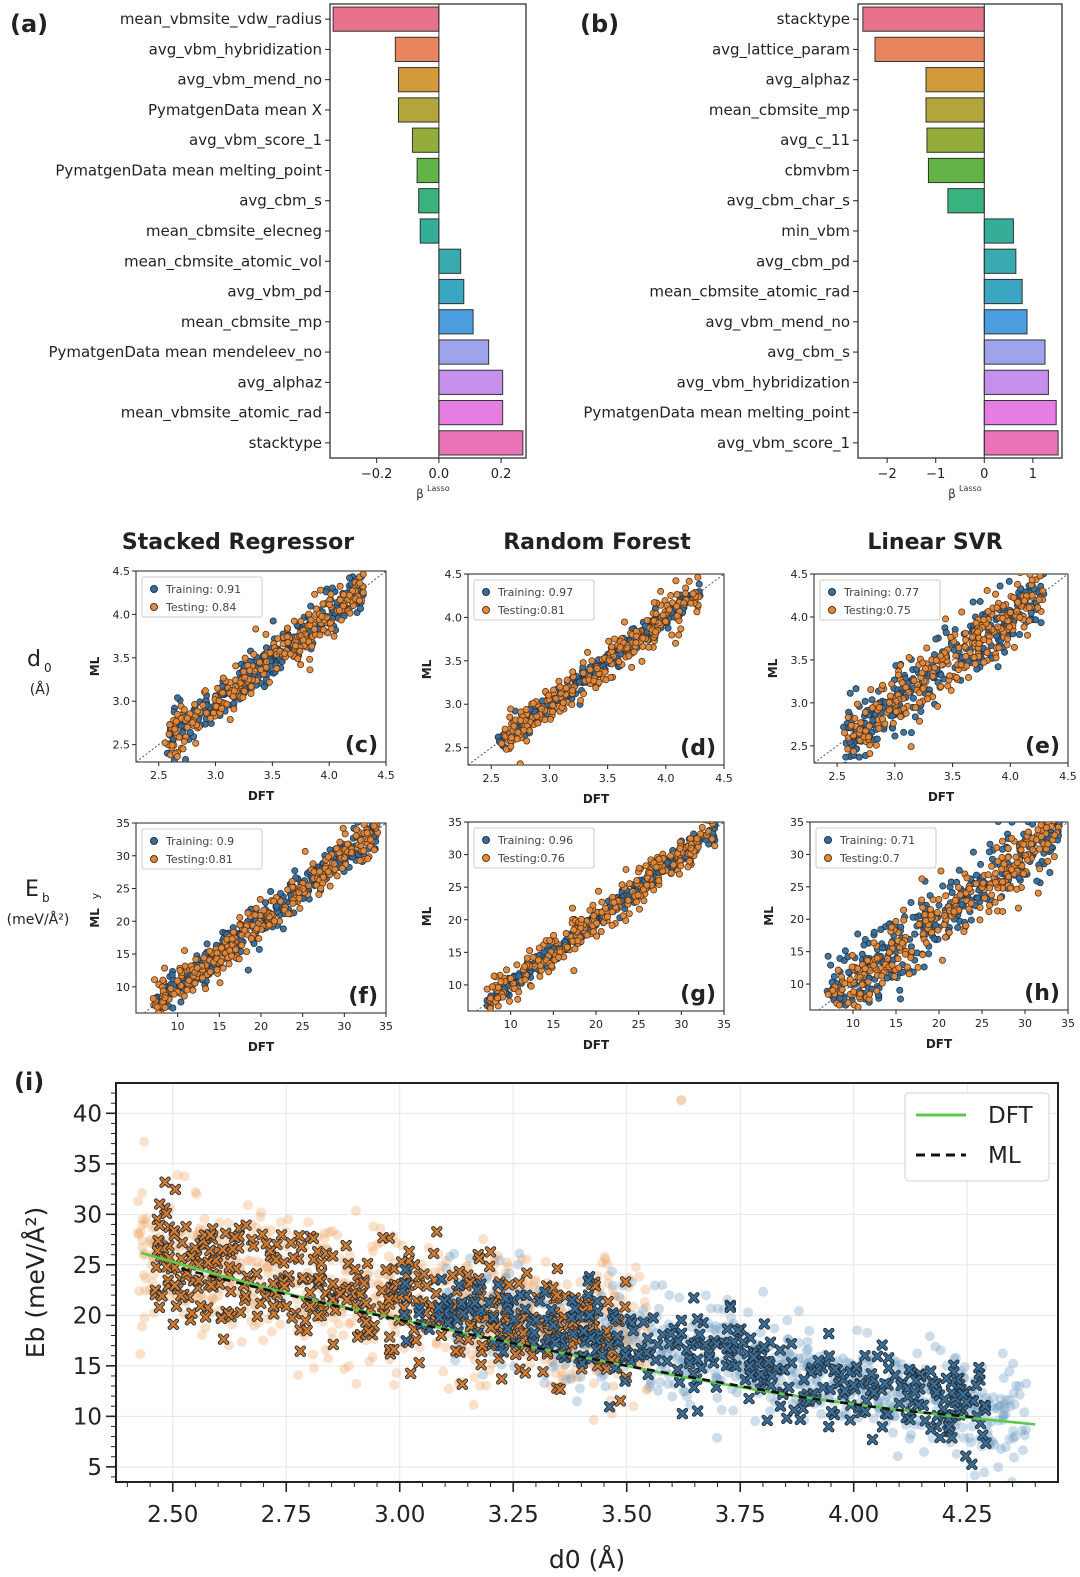 Image resolution: width=1080 pixels, height=1577 pixels. What do you see at coordinates (777, 322) in the screenshot?
I see `ytick-label: avg_vbm_mend_no` at bounding box center [777, 322].